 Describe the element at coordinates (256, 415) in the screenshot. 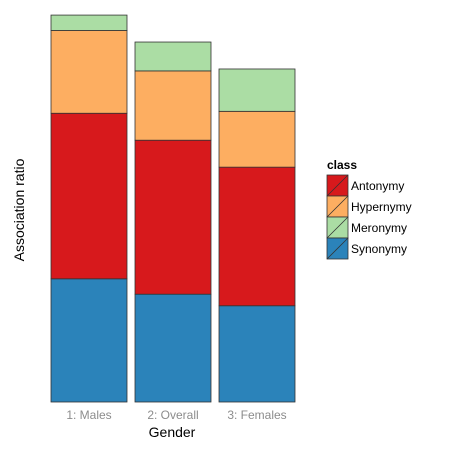

I see `x-tick-label: 3: Females` at that location.